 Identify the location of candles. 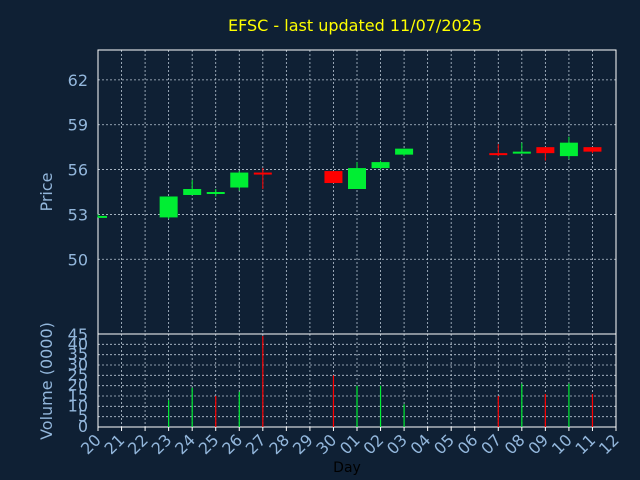
(349, 177).